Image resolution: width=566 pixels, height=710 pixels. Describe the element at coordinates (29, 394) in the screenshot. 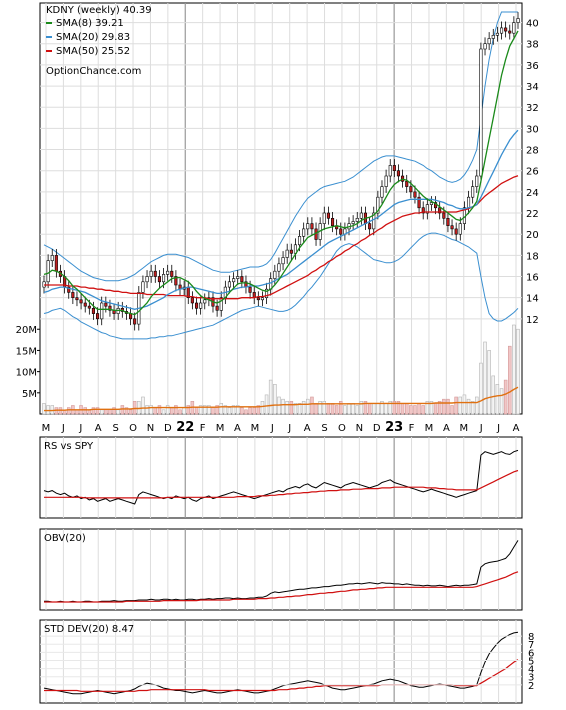

I see `volume-tick-label: 5M` at that location.